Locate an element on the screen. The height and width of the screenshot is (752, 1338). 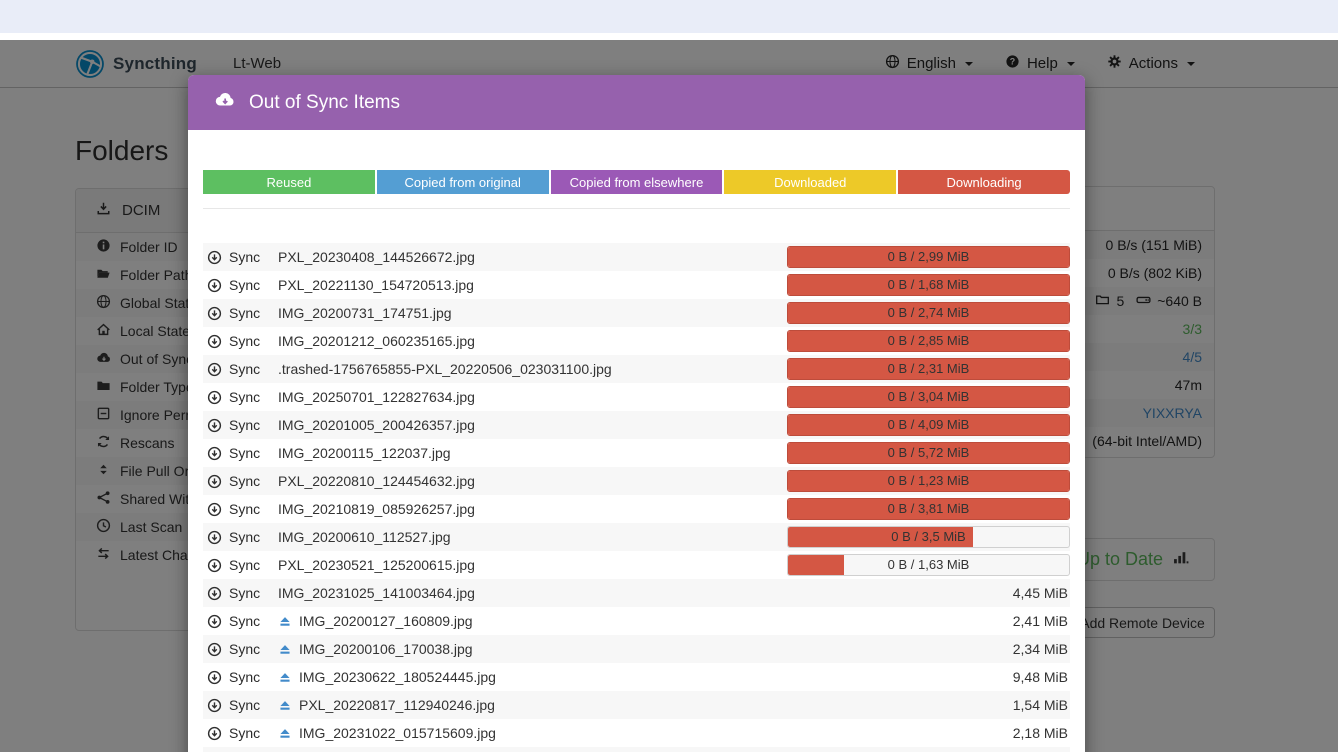
progress-bar: 0 B / 3,5 MiB is located at coordinates (928, 537).